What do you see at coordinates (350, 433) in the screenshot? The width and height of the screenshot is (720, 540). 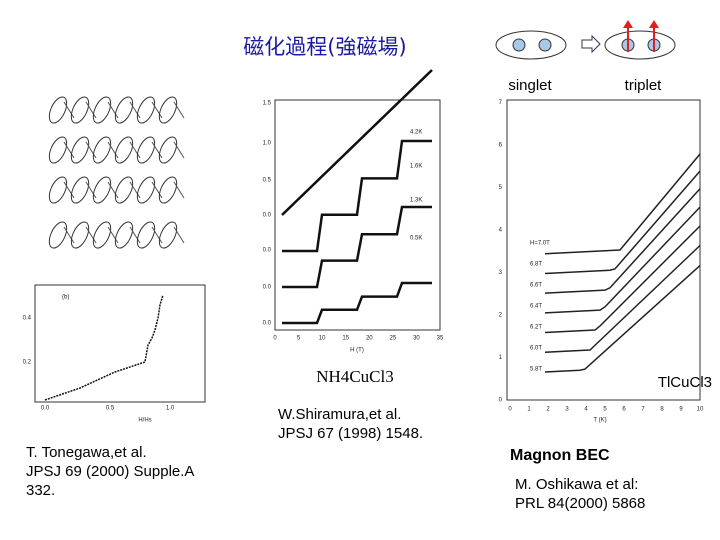 I see `caption: JPSJ 67 (1998) 1548.` at bounding box center [350, 433].